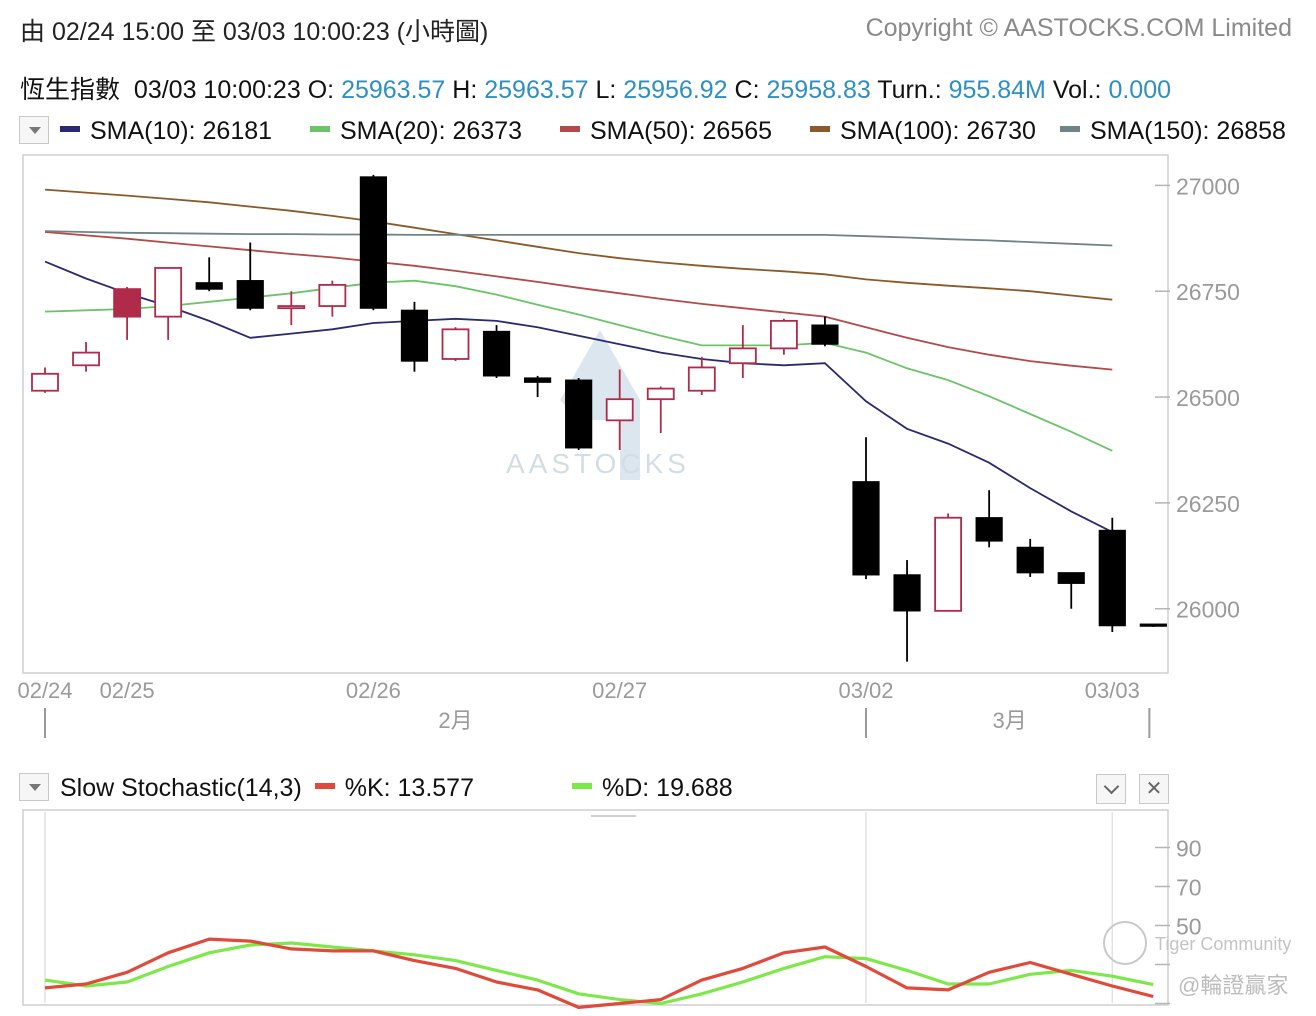  I want to click on aastocks-watermark-text: AASTOCKS, so click(598, 463).